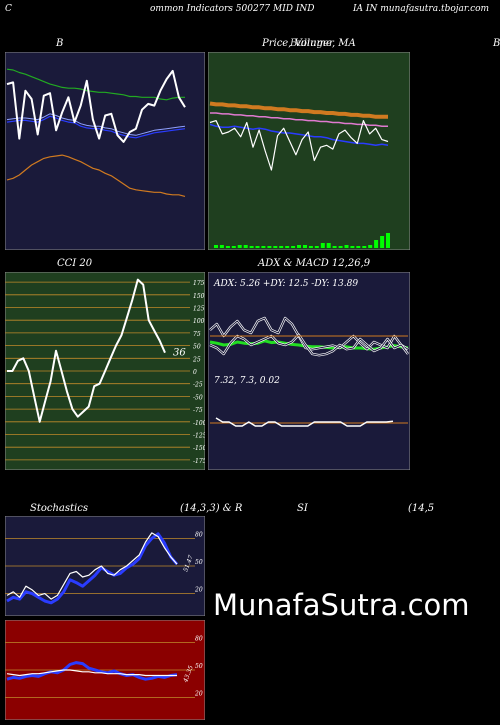 Image resolution: width=500 pixels, height=725 pixels. I want to click on title-stoch-params: (14,3,3) & R, so click(211, 508).